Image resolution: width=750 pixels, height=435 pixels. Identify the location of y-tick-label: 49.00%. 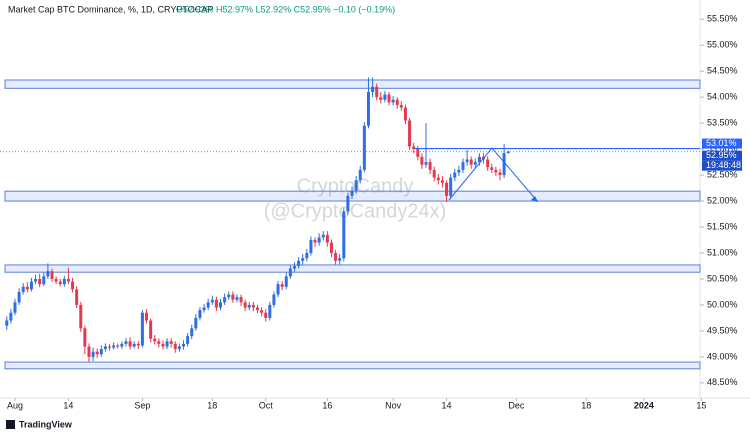
(722, 356).